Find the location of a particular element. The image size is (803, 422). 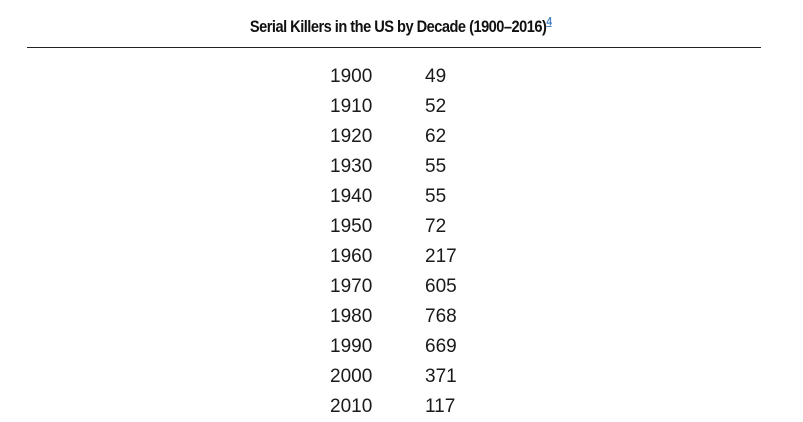

decade-cell: 1920 is located at coordinates (351, 136).